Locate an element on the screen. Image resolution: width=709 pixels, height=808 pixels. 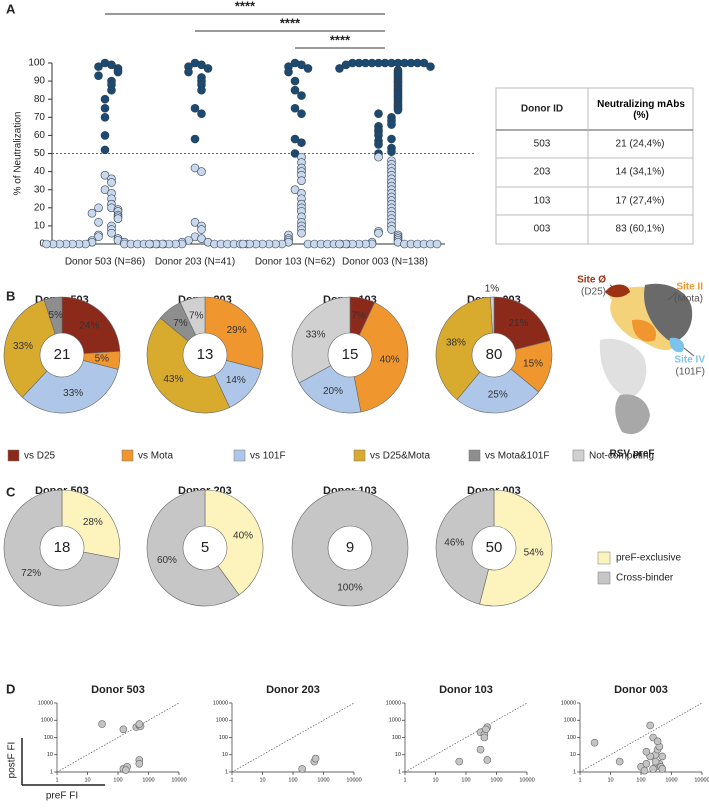
donut-label: 1% is located at coordinates (492, 289).